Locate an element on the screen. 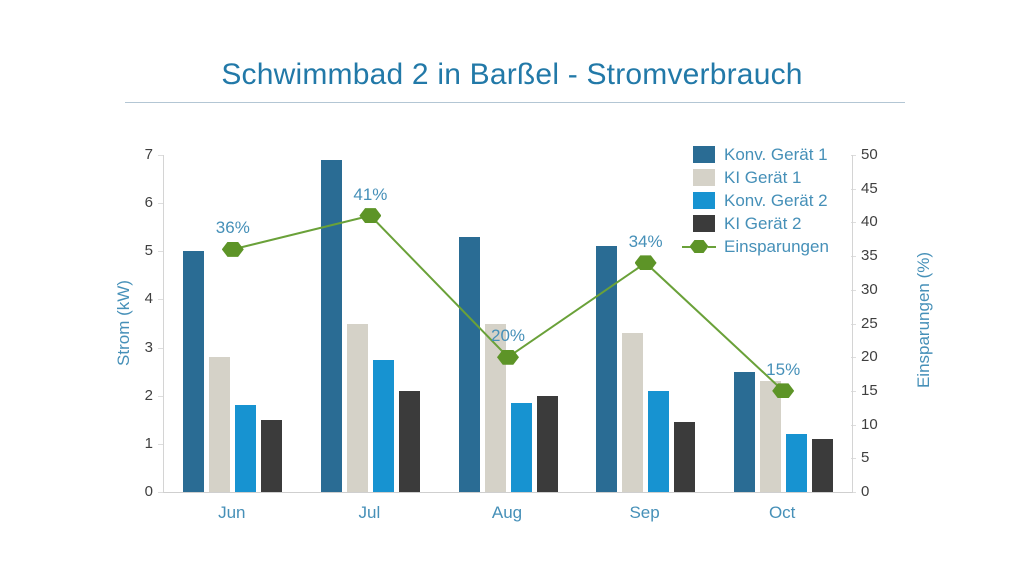 The image size is (1024, 576). savings-label-jun: 36% is located at coordinates (232, 228).